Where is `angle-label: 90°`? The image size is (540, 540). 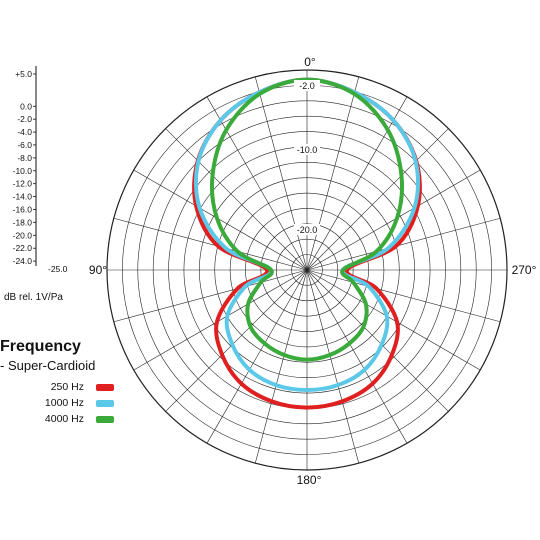
angle-label: 90° is located at coordinates (98, 270).